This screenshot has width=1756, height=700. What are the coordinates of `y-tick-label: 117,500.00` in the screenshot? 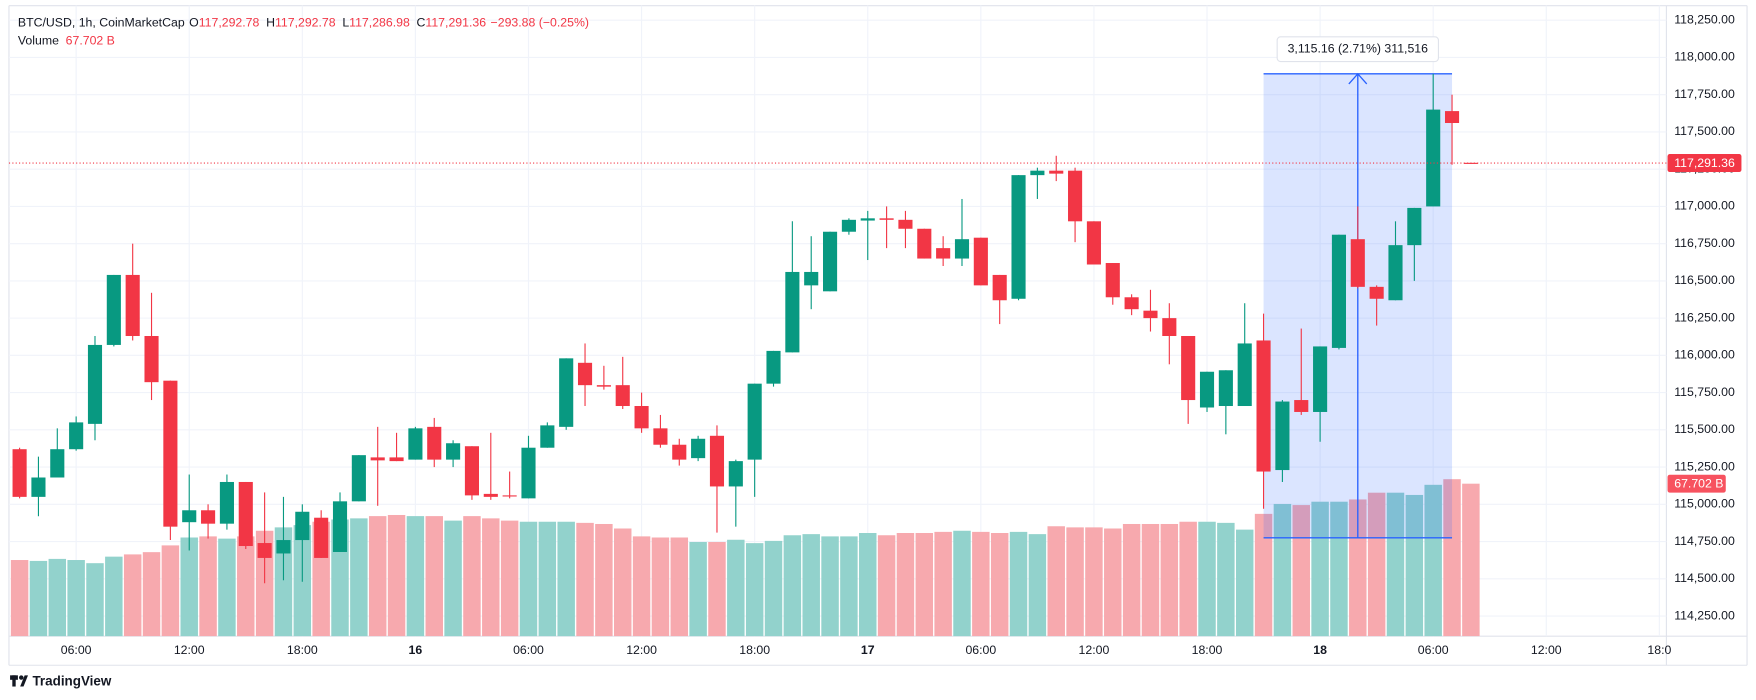 It's located at (1704, 131).